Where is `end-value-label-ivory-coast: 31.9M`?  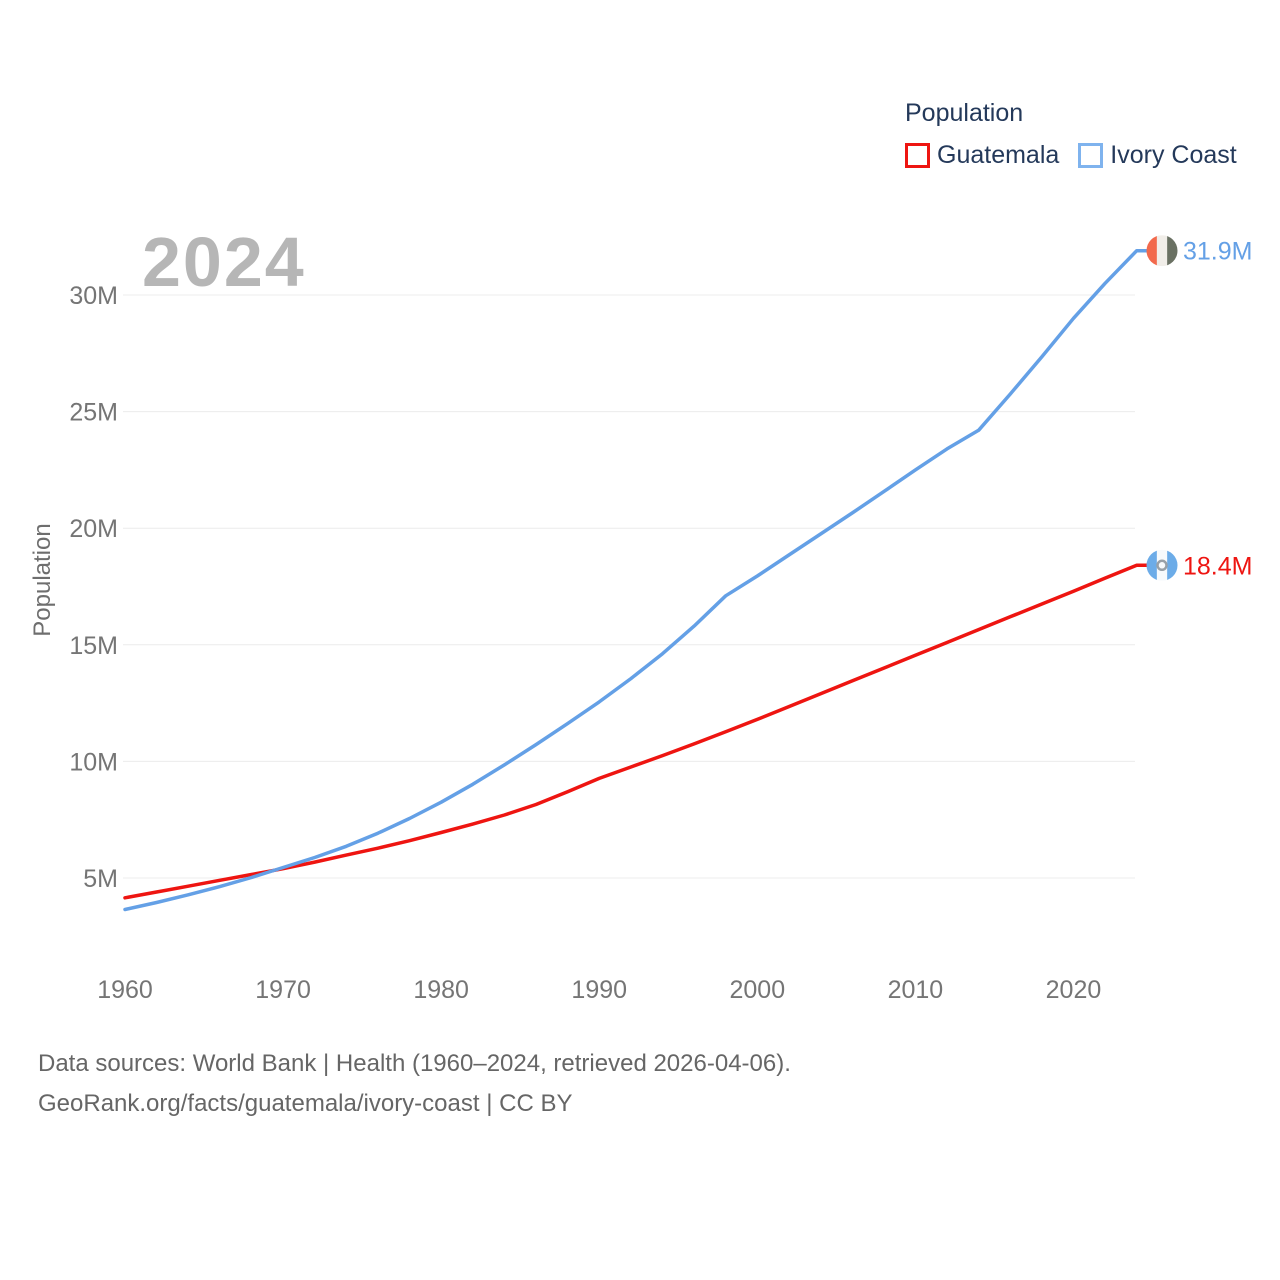
end-value-label-ivory-coast: 31.9M is located at coordinates (1217, 252).